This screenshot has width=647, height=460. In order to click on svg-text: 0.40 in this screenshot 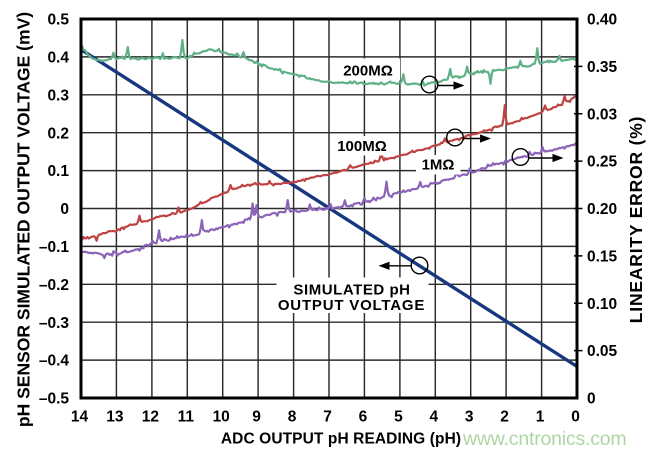, I will do `click(602, 20)`.